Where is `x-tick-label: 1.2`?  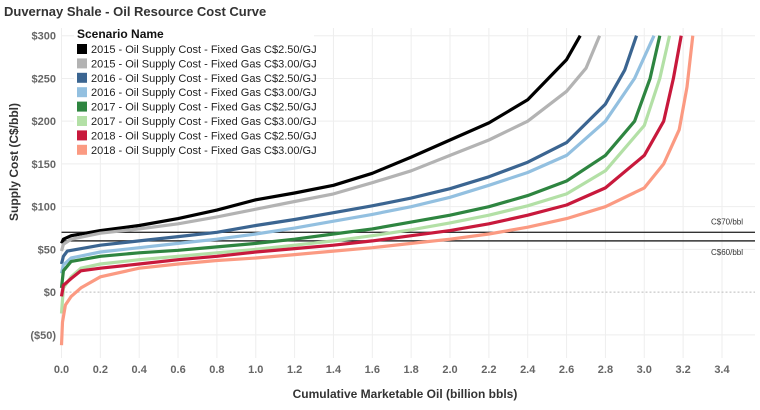 x-tick-label: 1.2 is located at coordinates (294, 370).